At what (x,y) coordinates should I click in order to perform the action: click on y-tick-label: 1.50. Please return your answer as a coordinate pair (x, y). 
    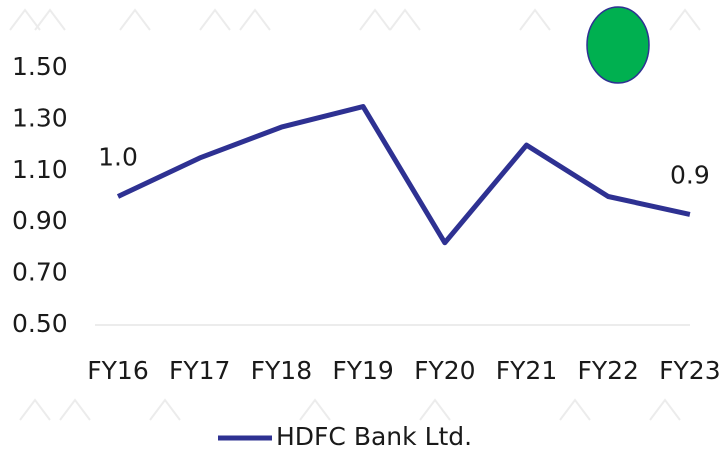
    Looking at the image, I should click on (40, 66).